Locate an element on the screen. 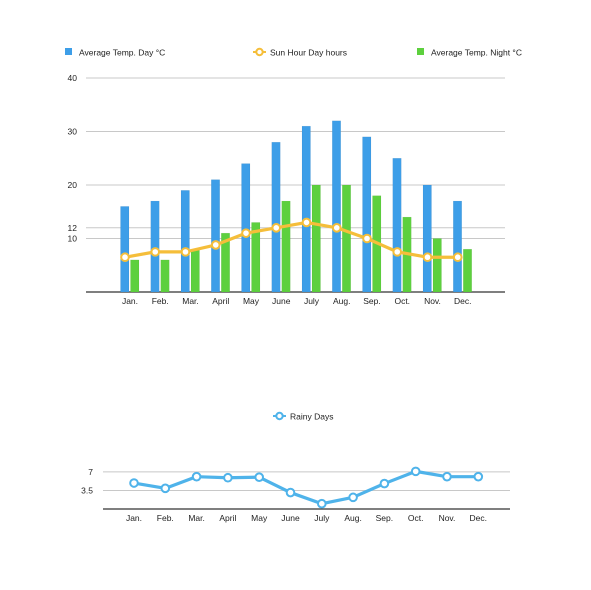 Image resolution: width=591 pixels, height=590 pixels. y-tick-label: 20 is located at coordinates (73, 185).